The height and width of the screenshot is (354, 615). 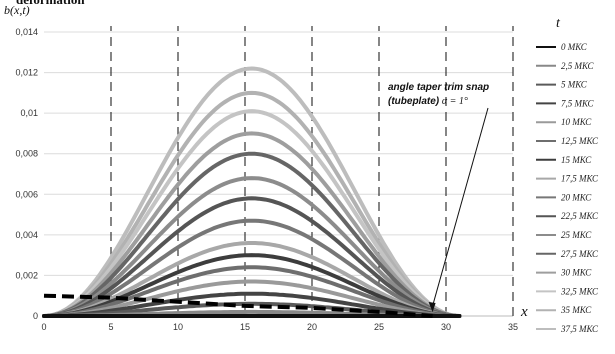 I want to click on annotation-tubeplate: (tubeplate), so click(x=414, y=101).